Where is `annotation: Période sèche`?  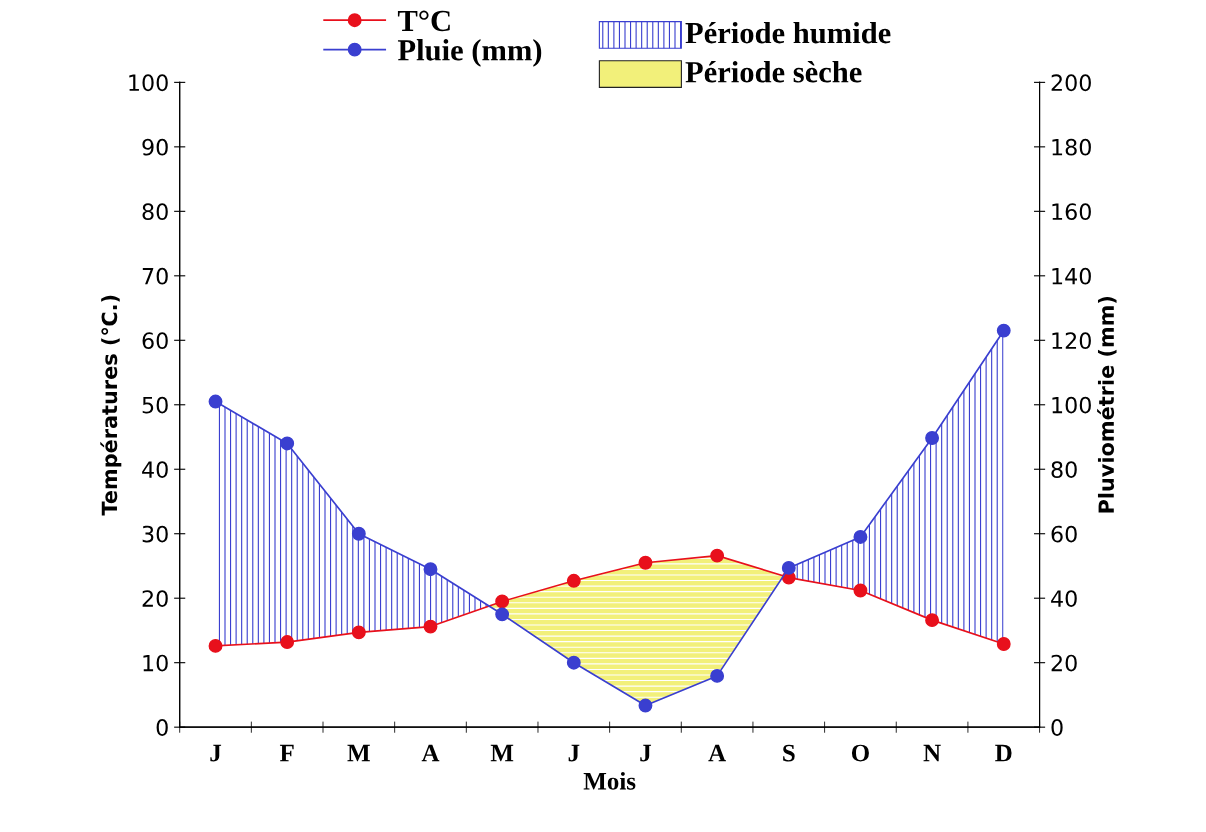 annotation: Période sèche is located at coordinates (773, 72).